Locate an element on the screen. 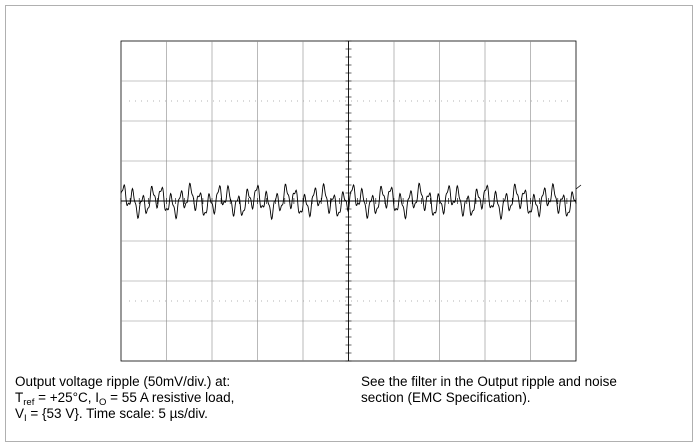  trigger-marker is located at coordinates (578, 187).